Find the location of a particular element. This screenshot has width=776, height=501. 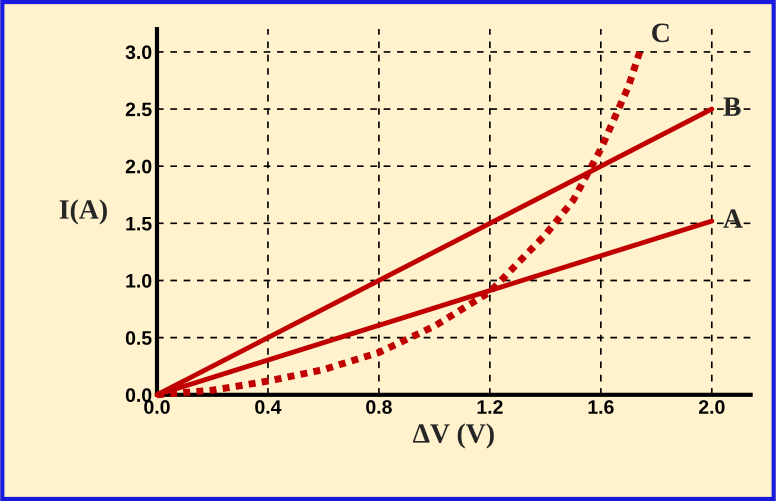

x-tick-label: 1.2 is located at coordinates (490, 407).